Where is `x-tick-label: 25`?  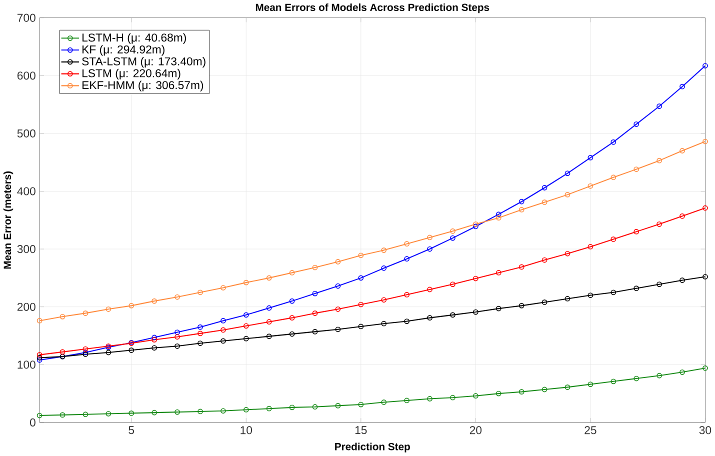 x-tick-label: 25 is located at coordinates (590, 430).